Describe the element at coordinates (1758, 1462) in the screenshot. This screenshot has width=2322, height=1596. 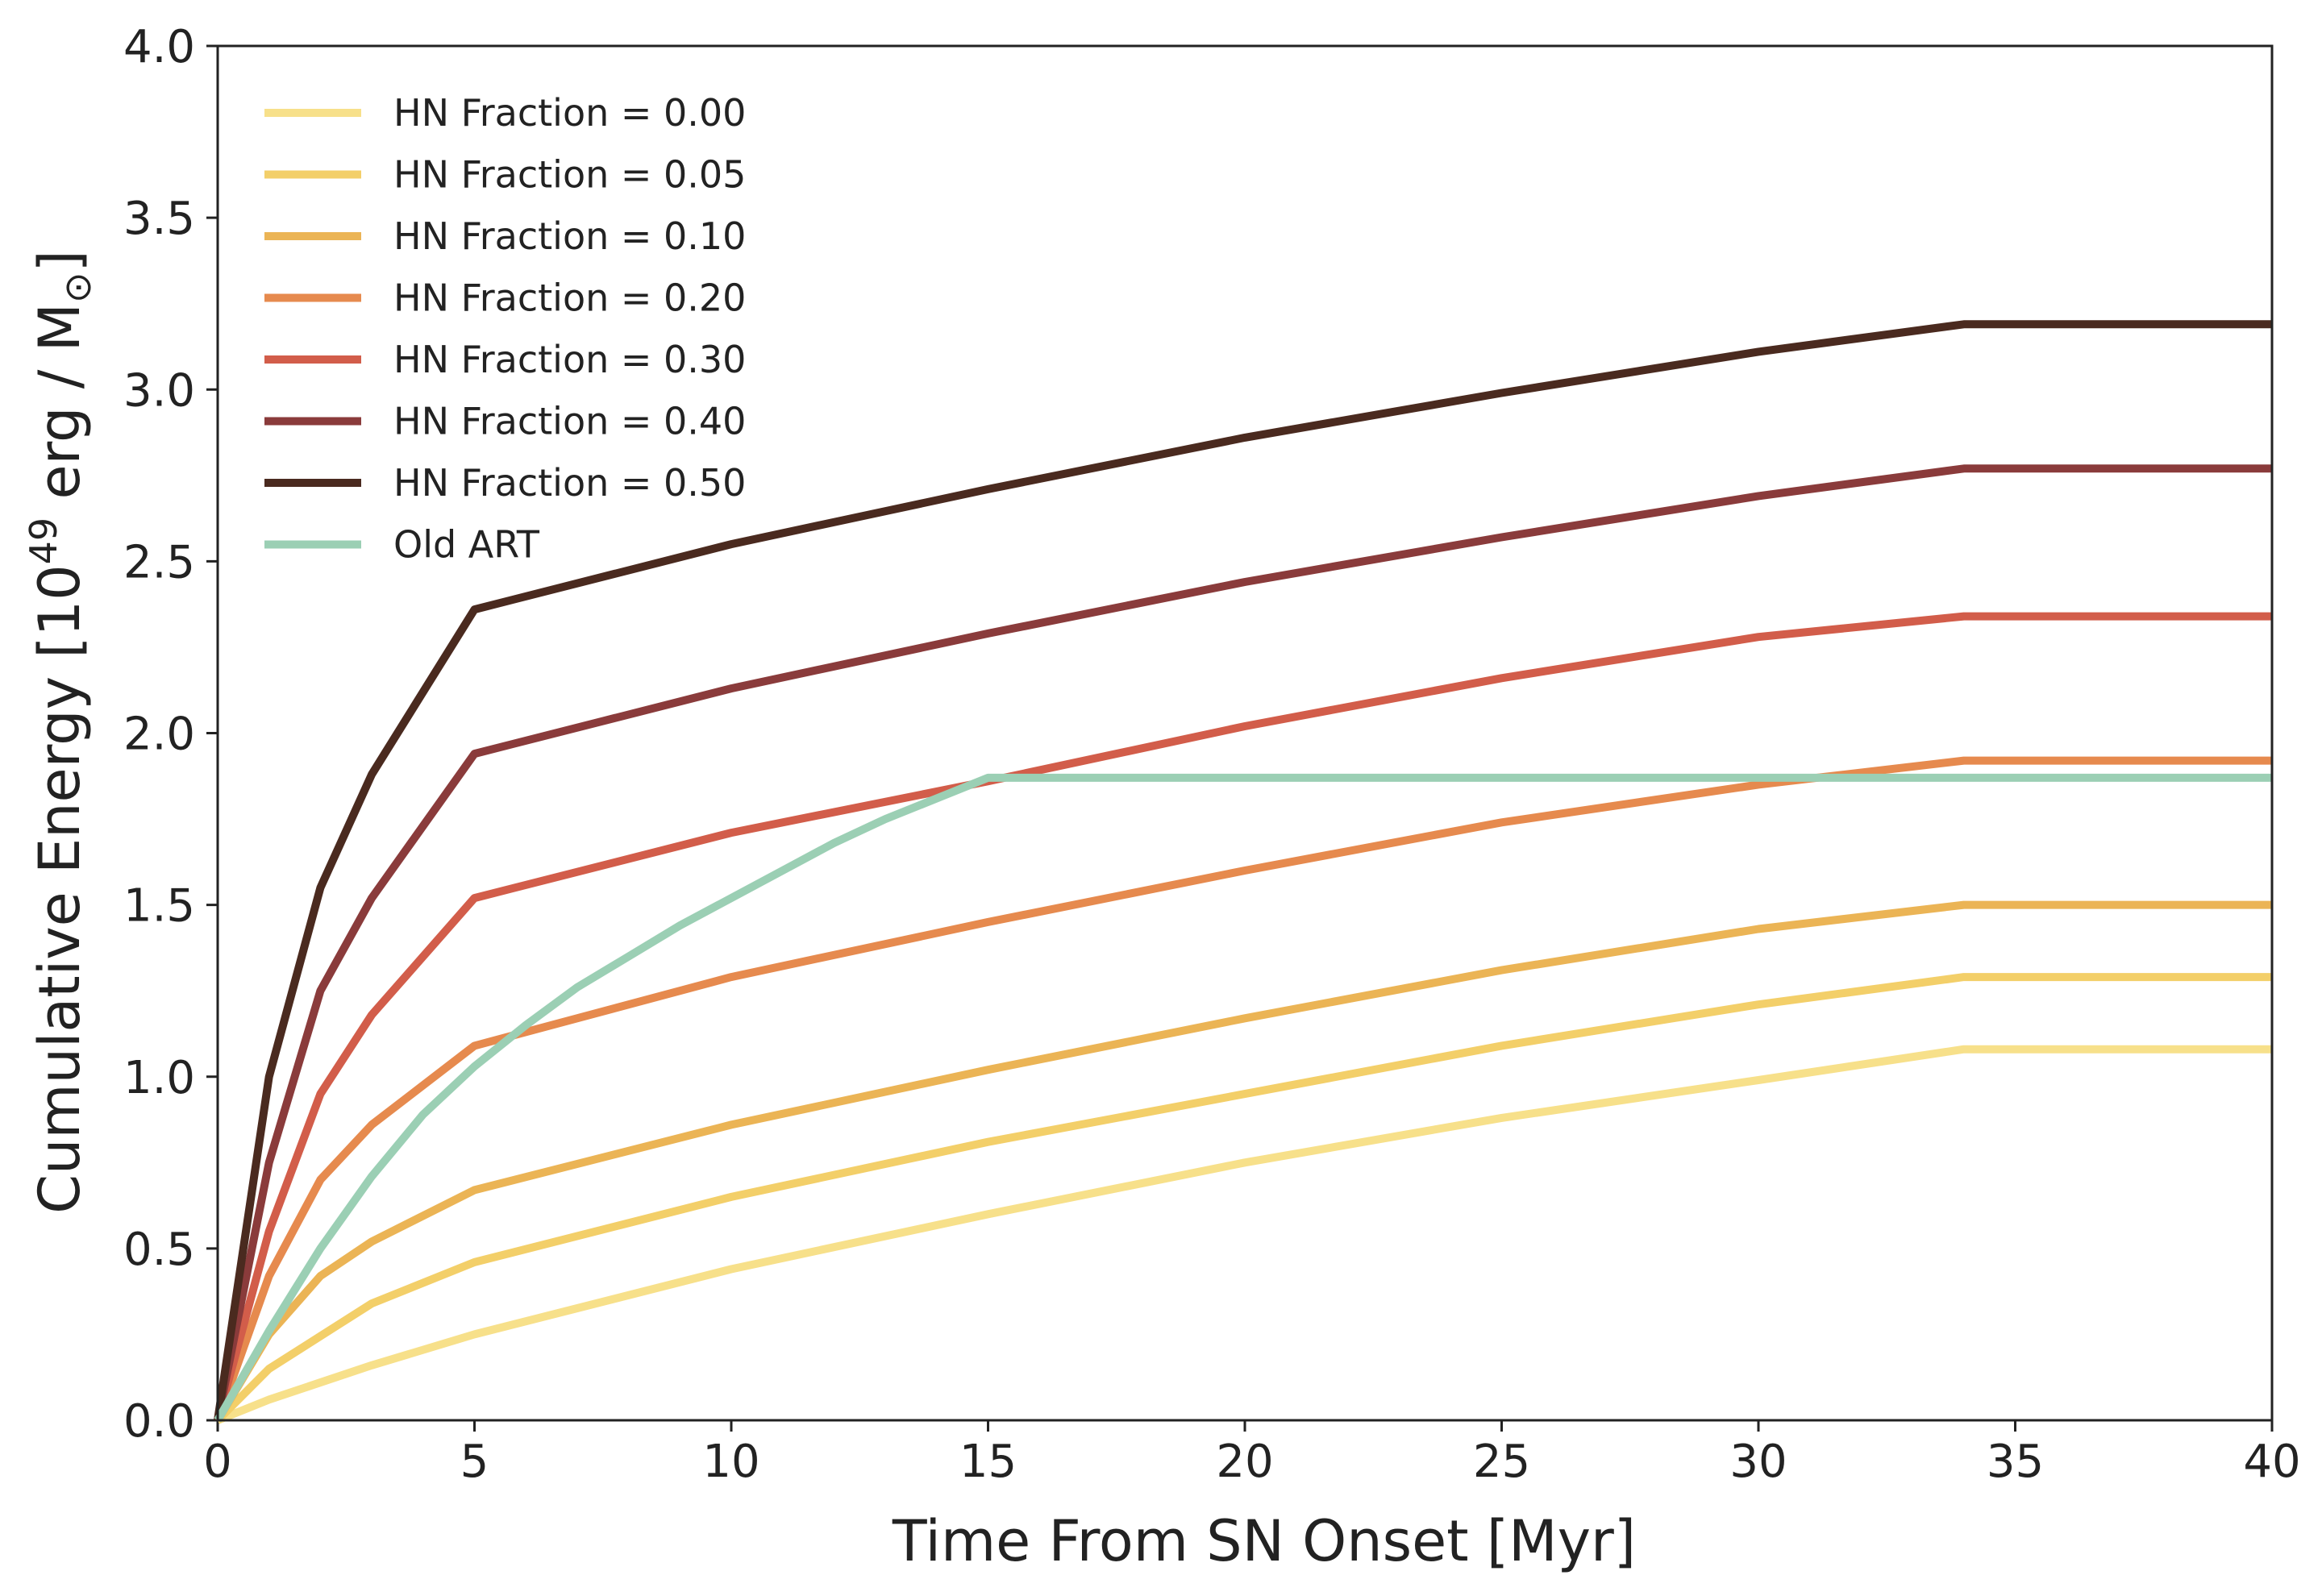
I see `x-tick-label: 30` at that location.